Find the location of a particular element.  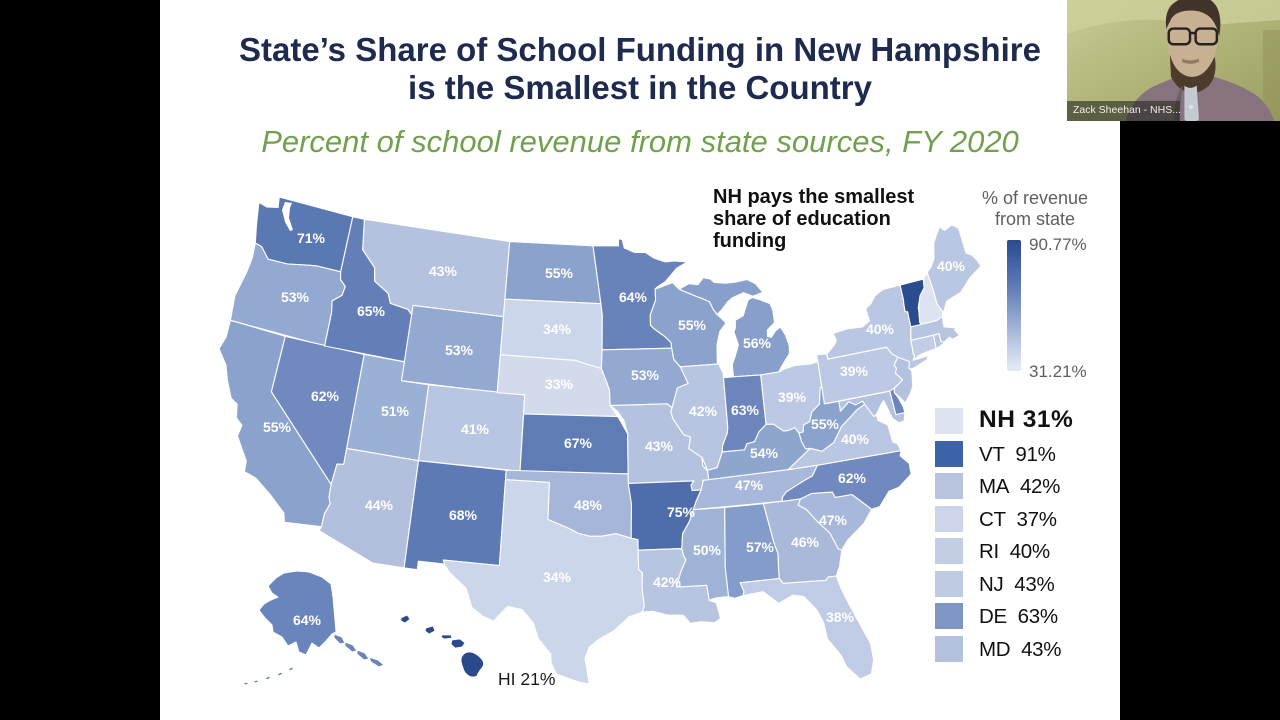

svg-text: 48% is located at coordinates (588, 505).